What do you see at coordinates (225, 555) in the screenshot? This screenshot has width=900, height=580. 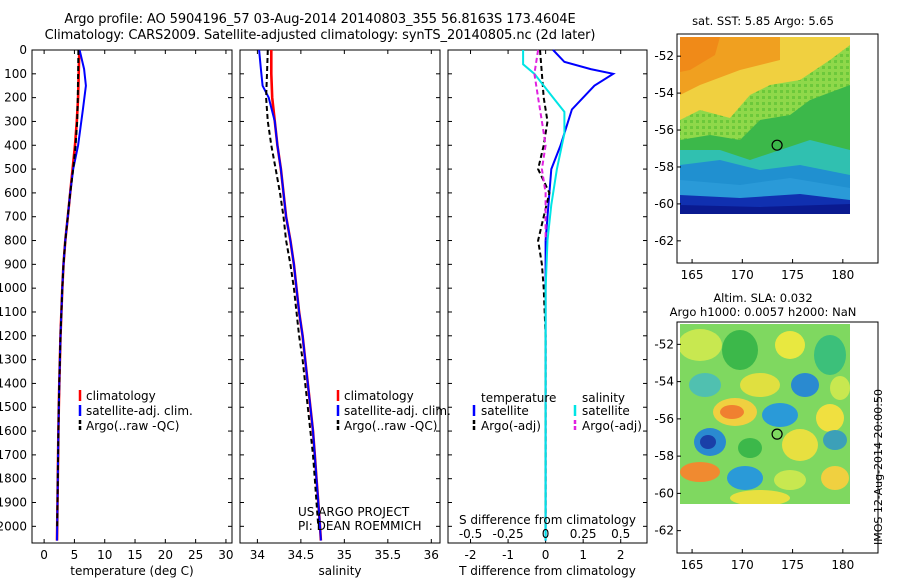 I see `x-tick-label: 30` at bounding box center [225, 555].